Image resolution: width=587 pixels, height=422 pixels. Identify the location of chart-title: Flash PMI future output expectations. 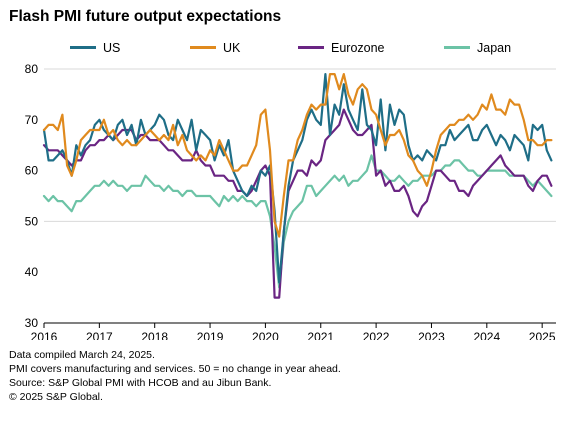
(145, 16).